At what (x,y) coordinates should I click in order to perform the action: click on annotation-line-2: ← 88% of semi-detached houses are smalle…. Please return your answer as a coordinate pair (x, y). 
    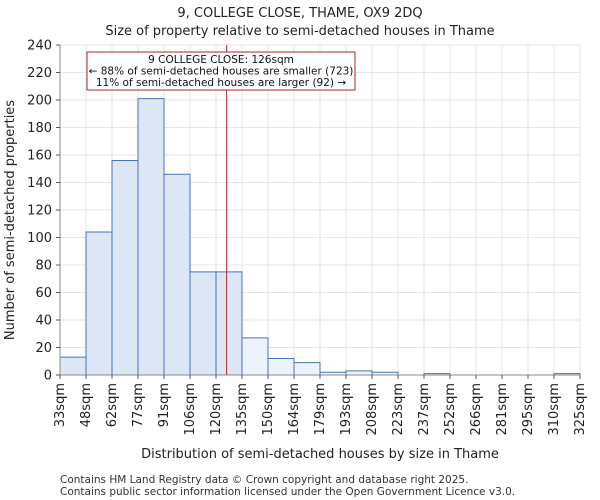
    Looking at the image, I should click on (221, 72).